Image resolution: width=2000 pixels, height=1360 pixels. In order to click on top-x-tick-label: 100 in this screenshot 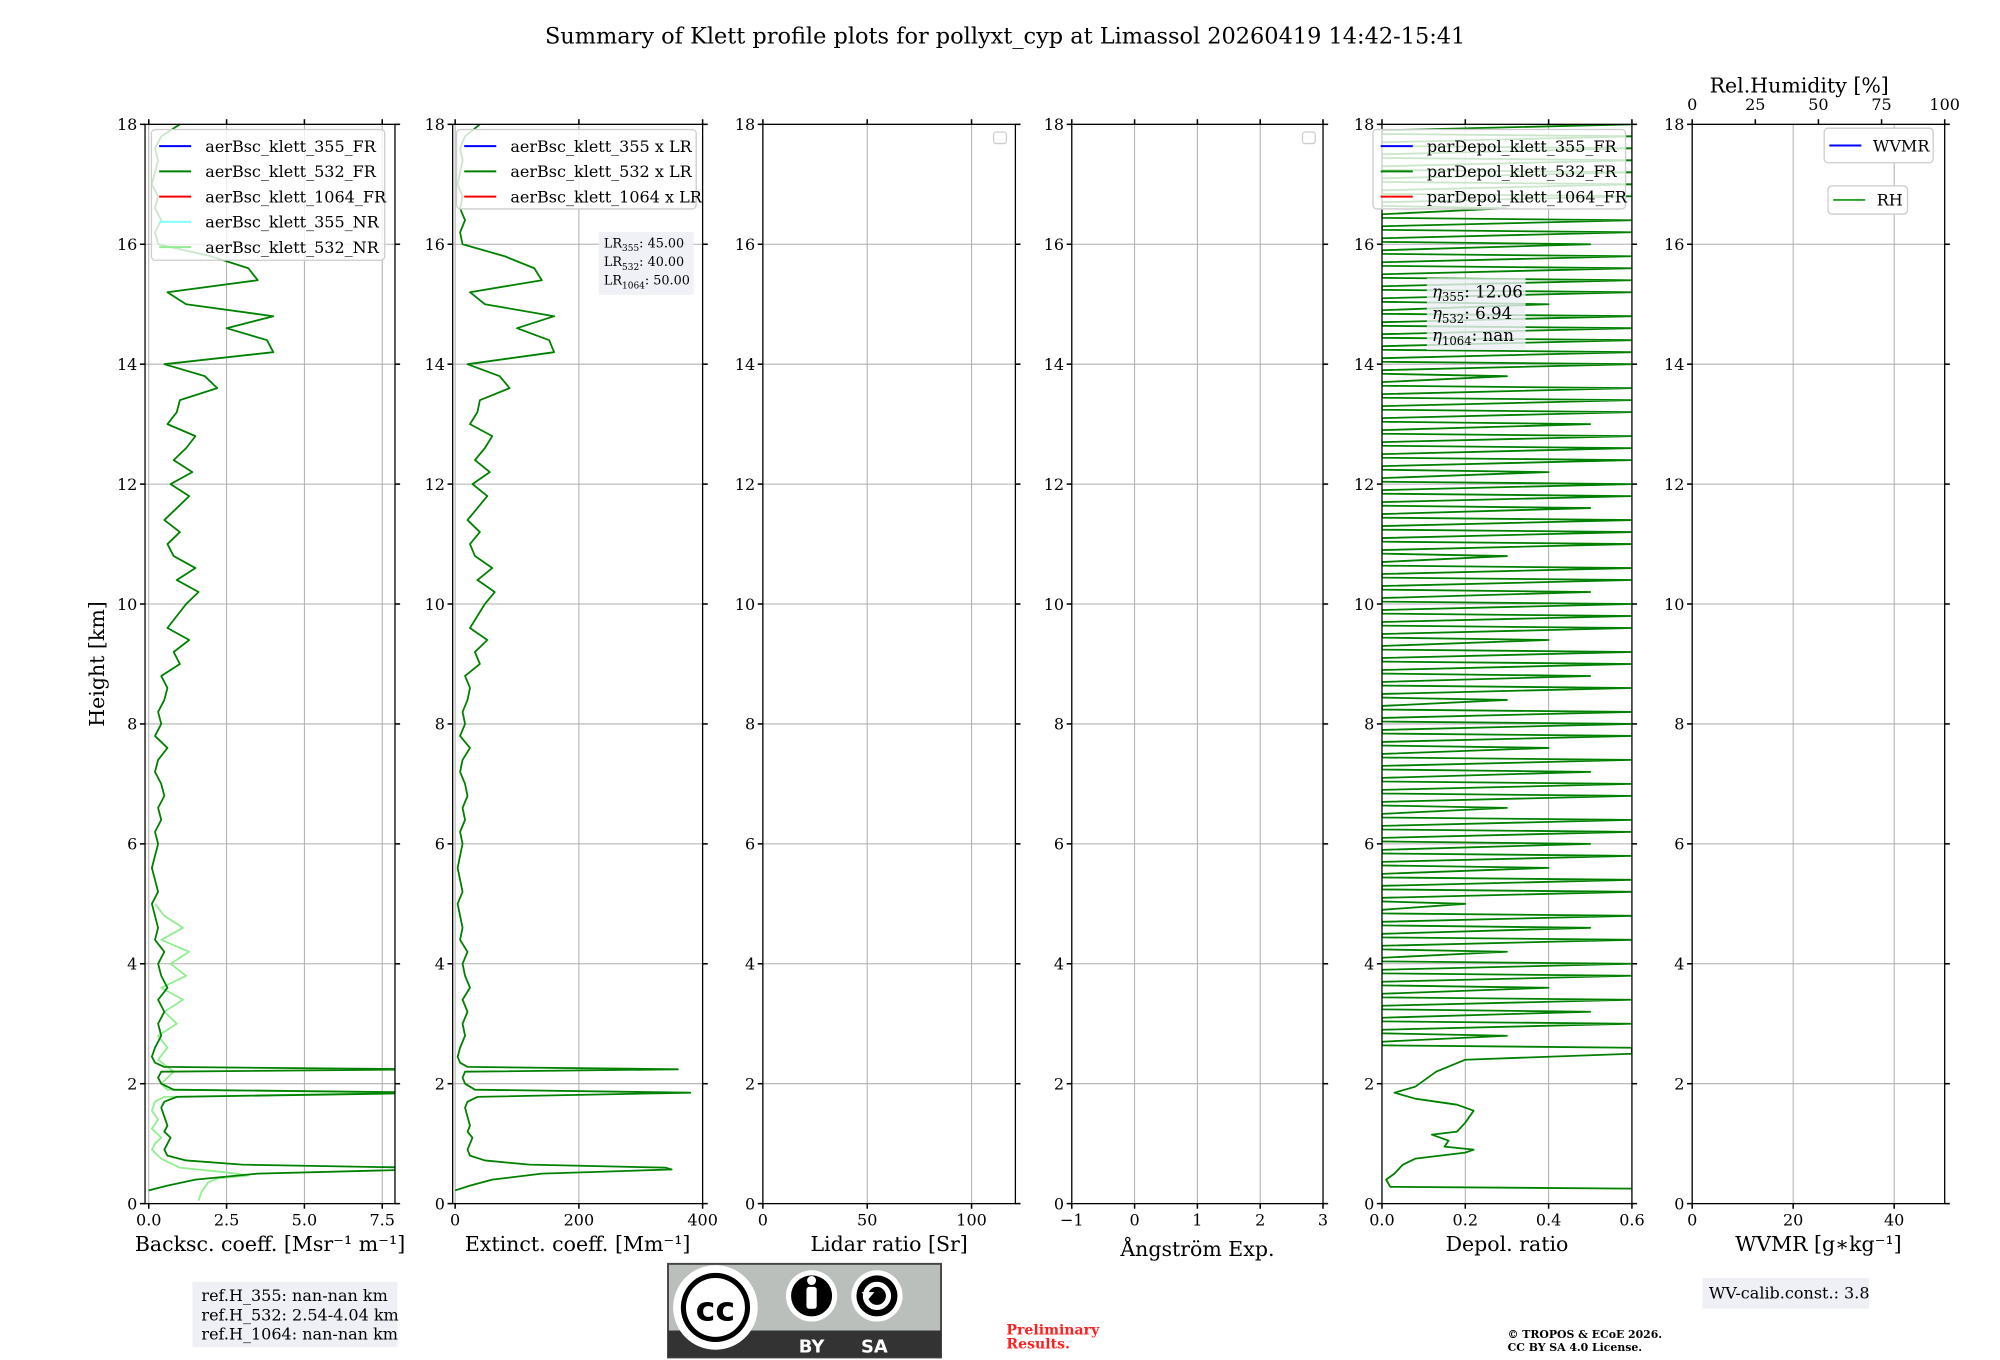, I will do `click(1944, 104)`.